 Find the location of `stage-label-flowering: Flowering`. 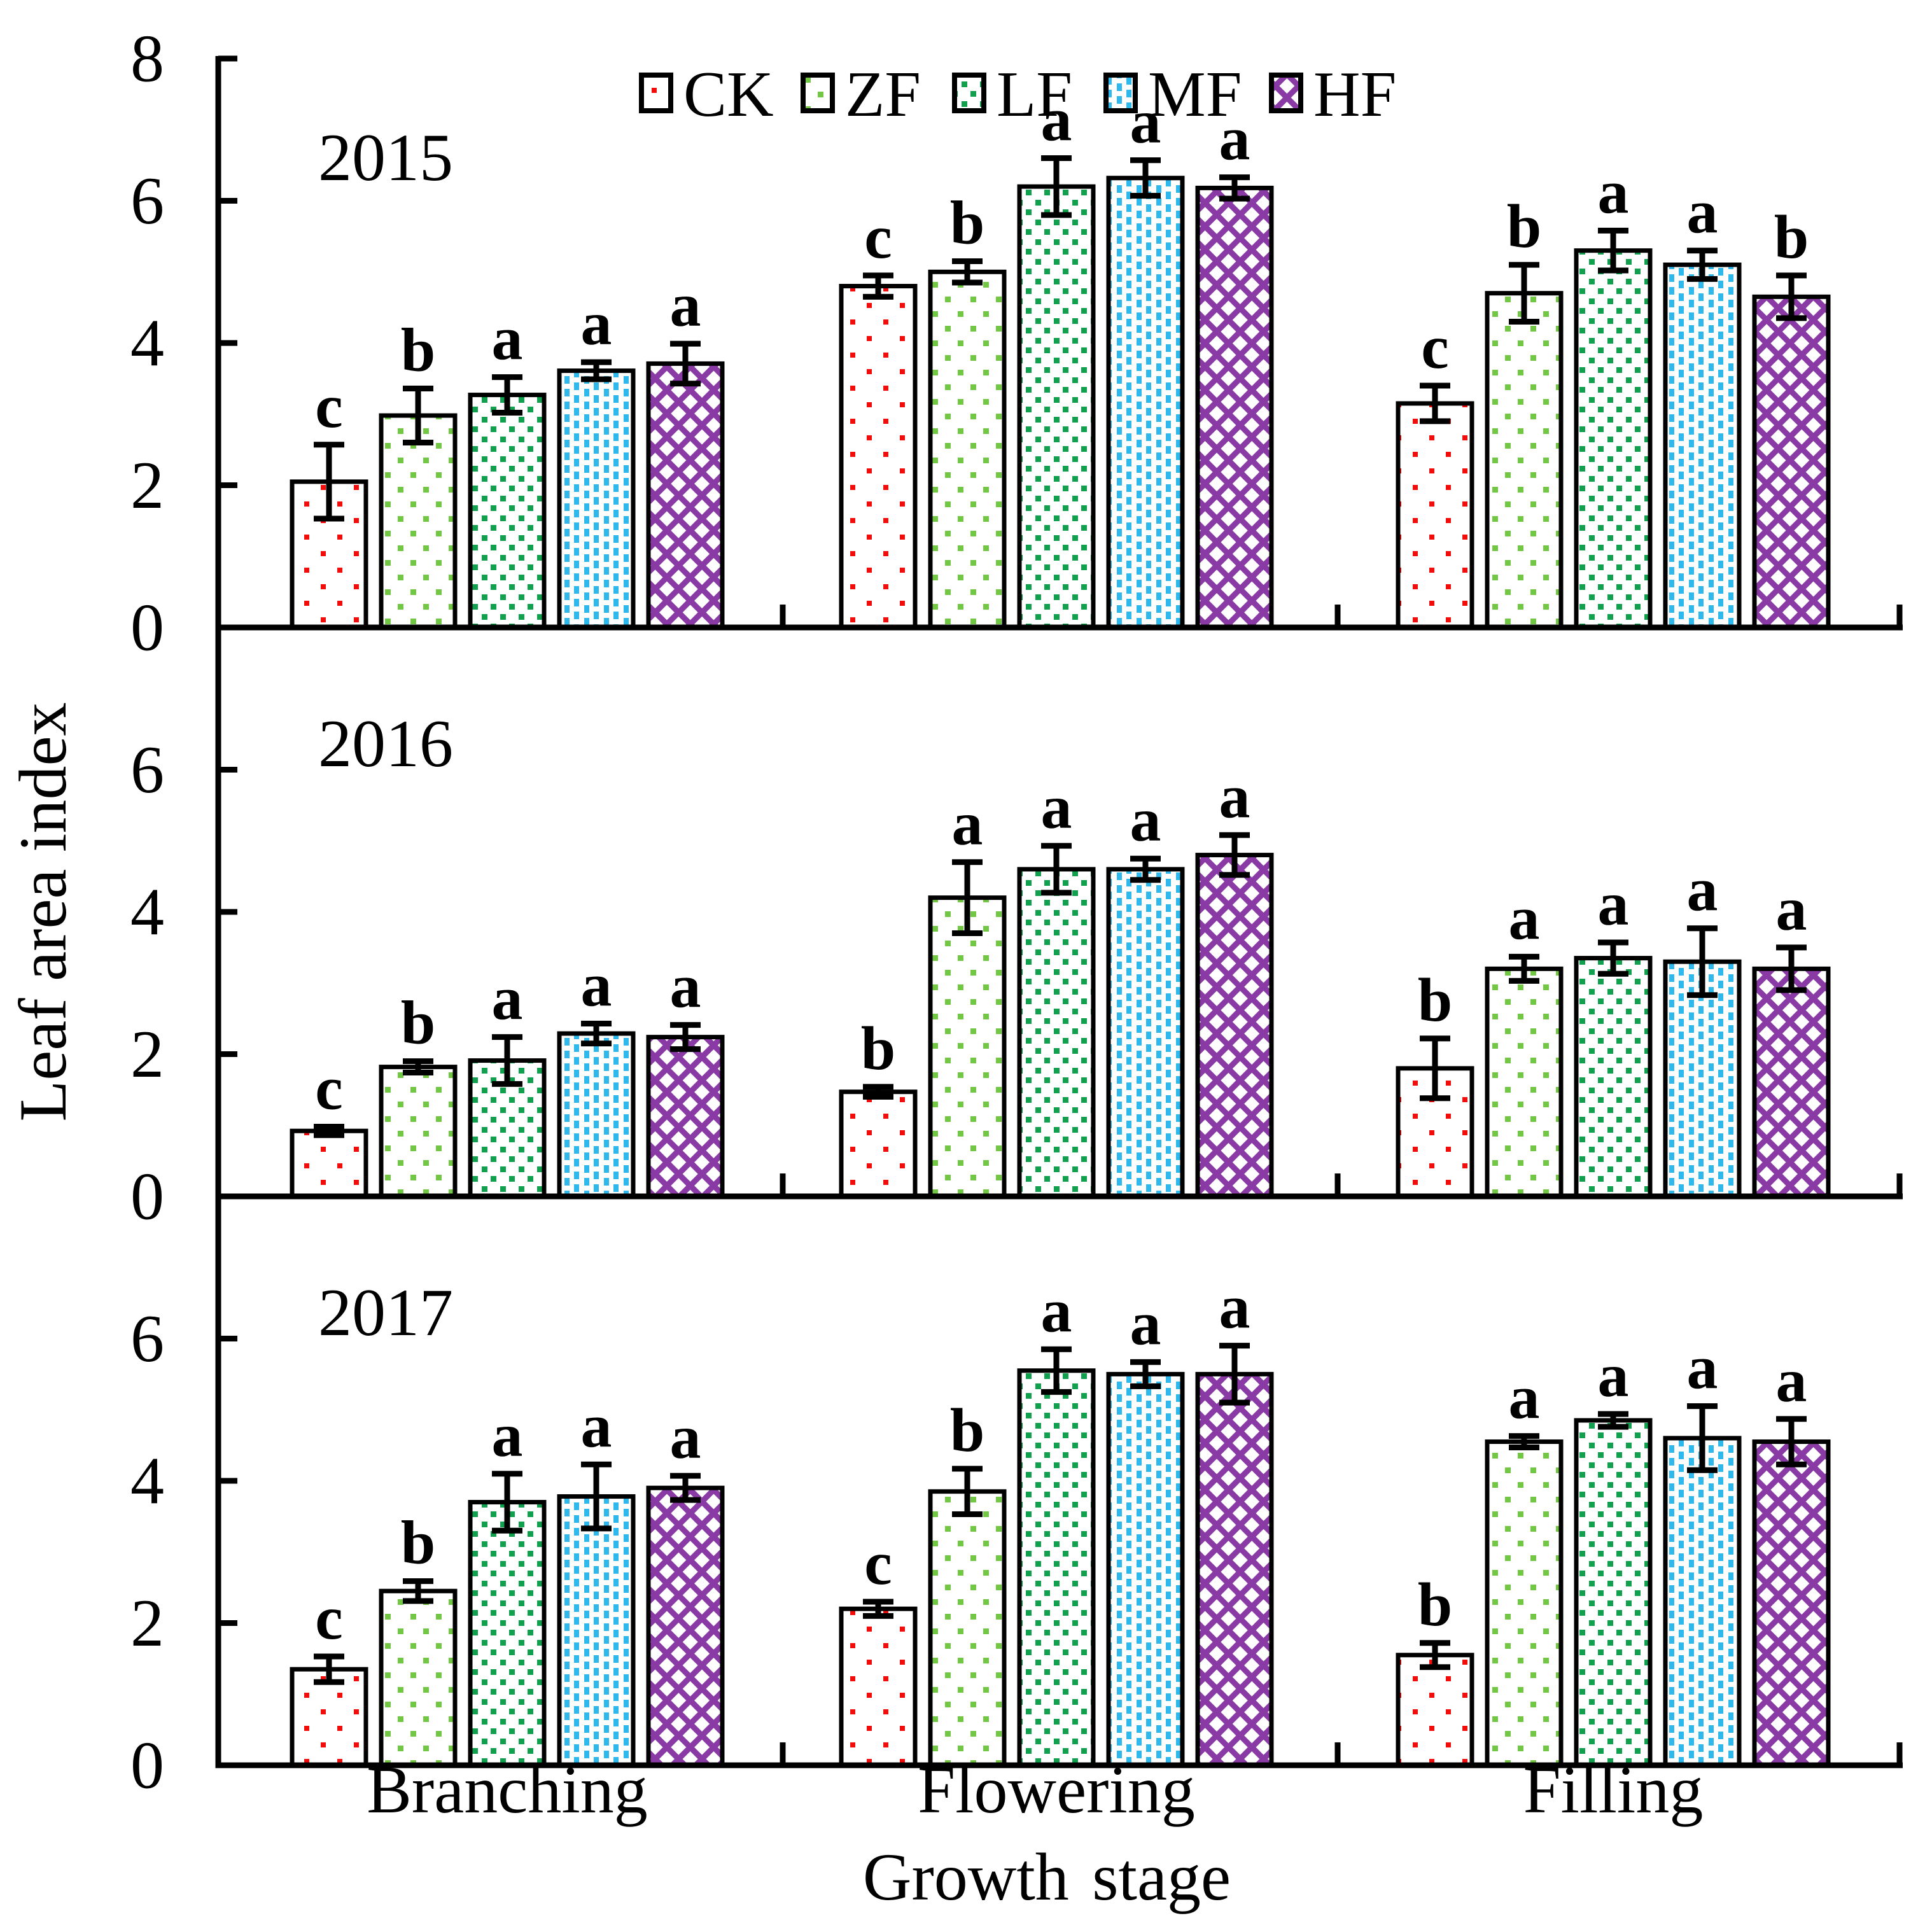

stage-label-flowering: Flowering is located at coordinates (1056, 1790).